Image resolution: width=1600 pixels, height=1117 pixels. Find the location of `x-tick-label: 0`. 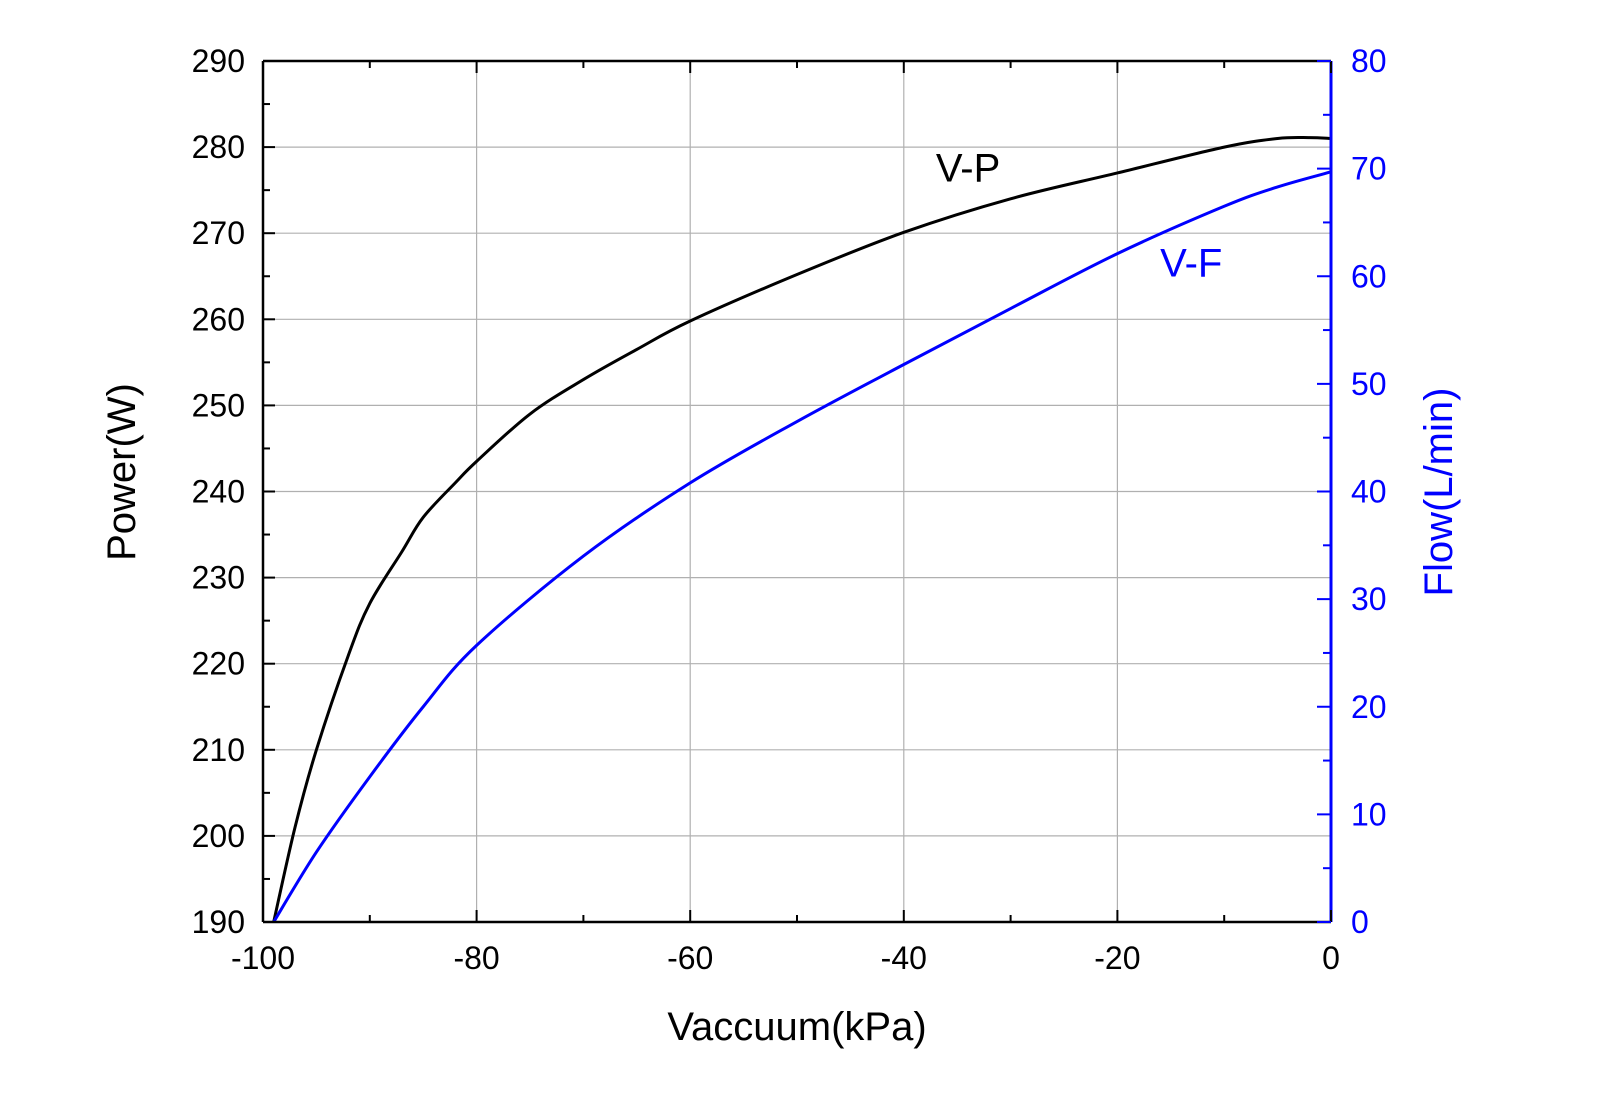

x-tick-label: 0 is located at coordinates (1331, 958).